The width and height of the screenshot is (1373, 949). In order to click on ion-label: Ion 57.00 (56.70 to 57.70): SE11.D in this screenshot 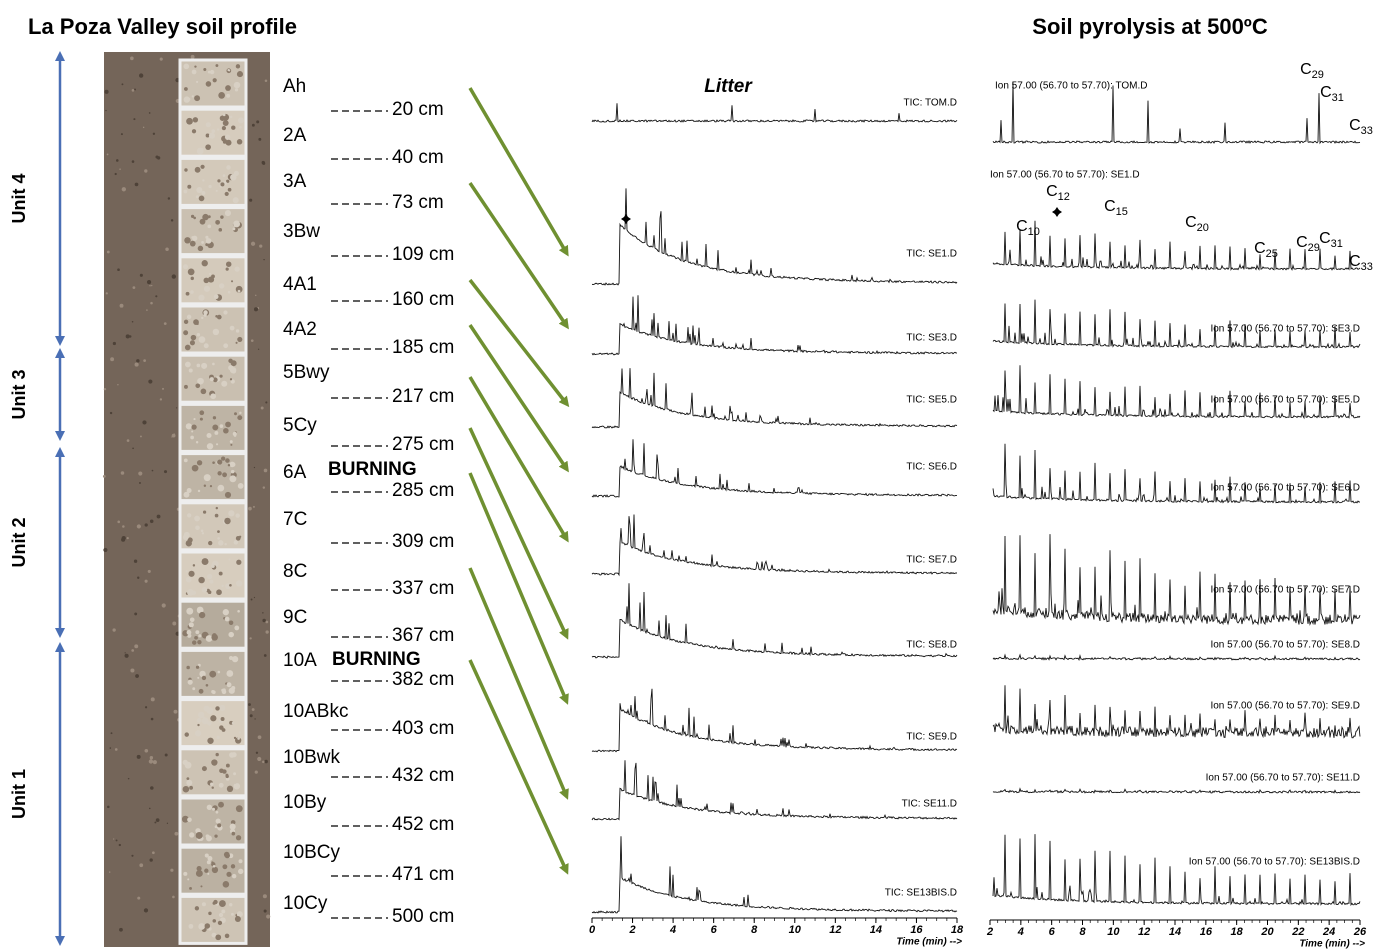, I will do `click(1283, 778)`.